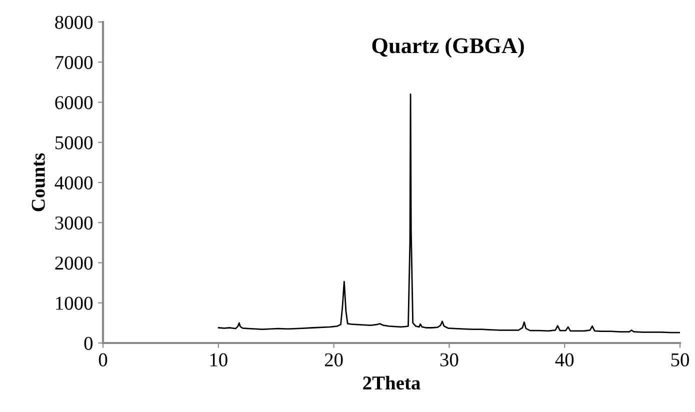  Describe the element at coordinates (74, 22) in the screenshot. I see `y-tick-label: 8000` at that location.